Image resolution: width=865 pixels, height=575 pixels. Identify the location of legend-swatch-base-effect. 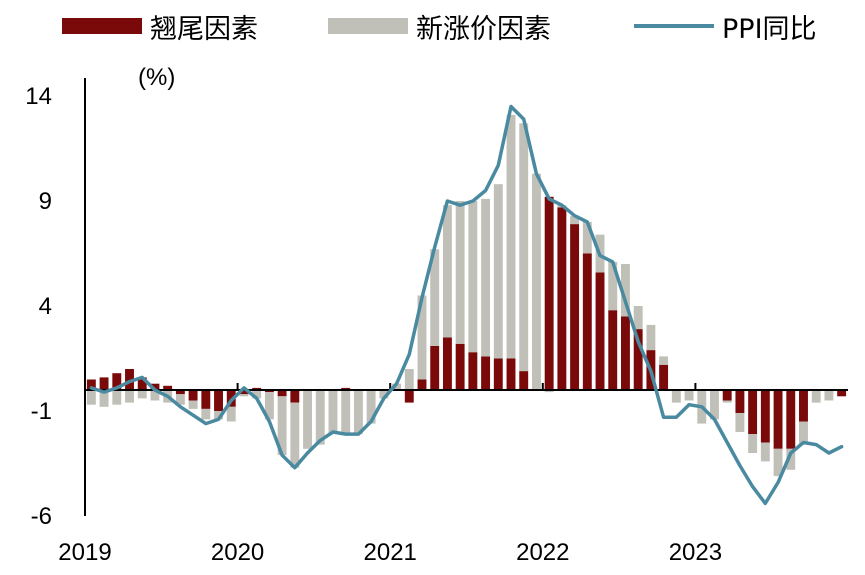
(102, 26).